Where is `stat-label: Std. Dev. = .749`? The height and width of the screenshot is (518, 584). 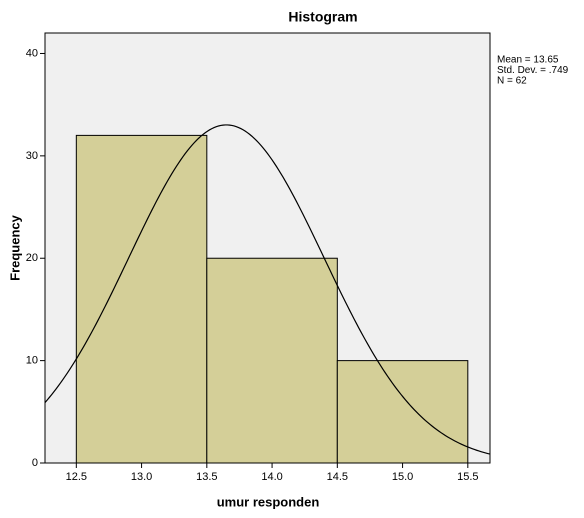 stat-label: Std. Dev. = .749 is located at coordinates (533, 70).